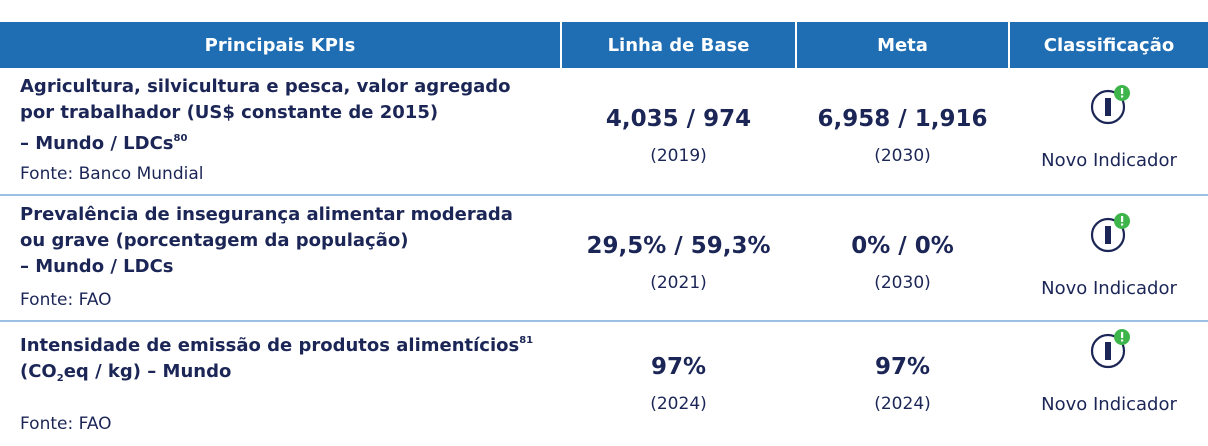  I want to click on target-value: 0% / 0%, so click(902, 246).